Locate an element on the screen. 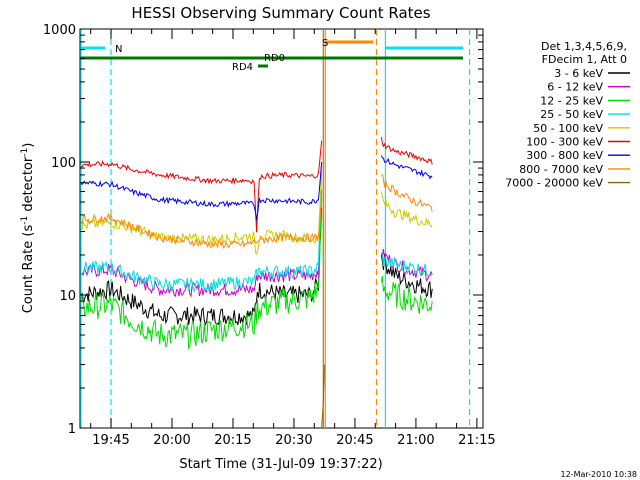 The width and height of the screenshot is (640, 480). y-tick-label: 10 is located at coordinates (67, 296).